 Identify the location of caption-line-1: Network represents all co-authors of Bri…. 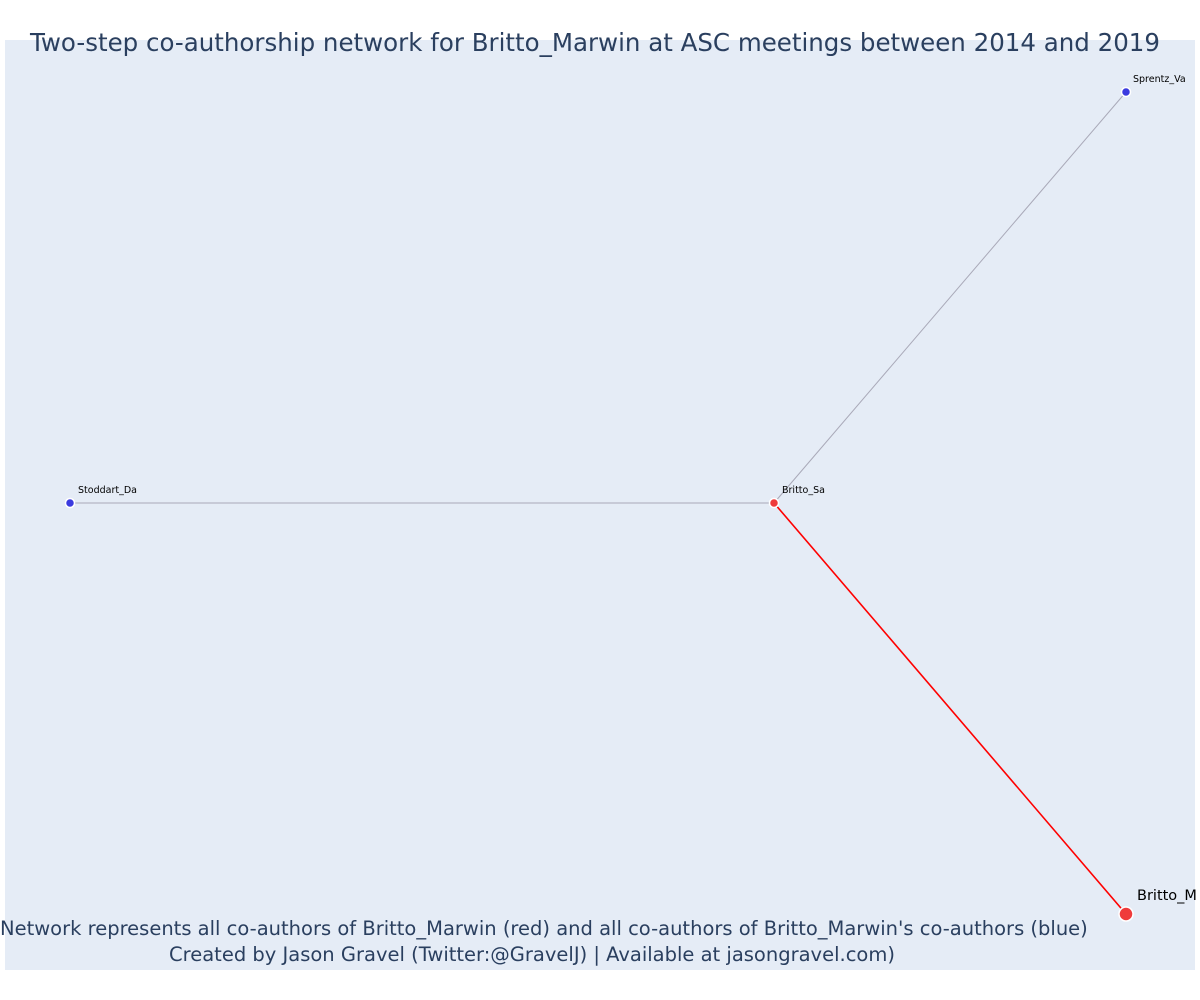
(544, 928).